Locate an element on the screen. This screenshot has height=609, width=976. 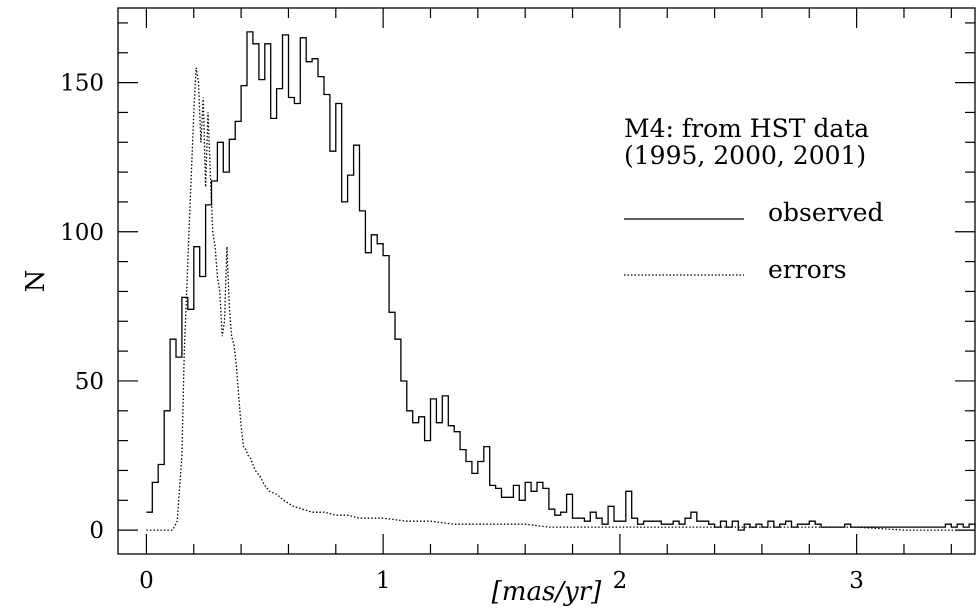
y-tick-label: 150 is located at coordinates (82, 84).